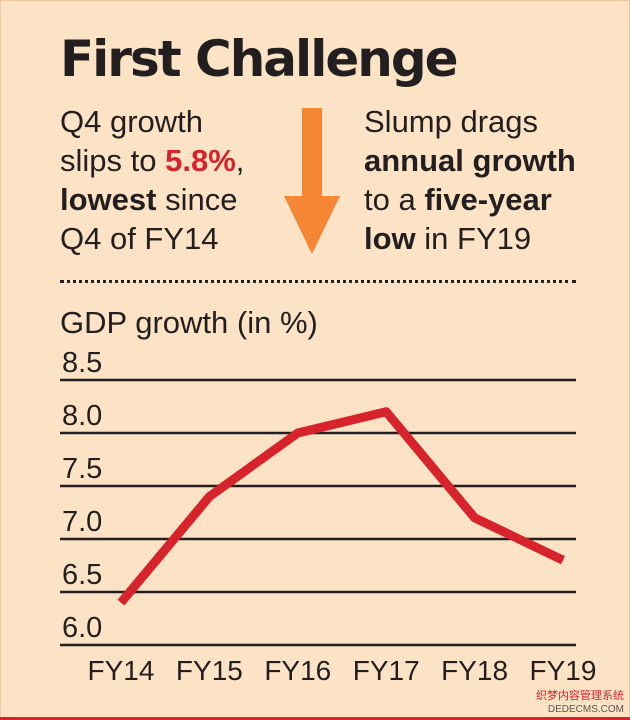 Image resolution: width=630 pixels, height=720 pixels. Describe the element at coordinates (473, 238) in the screenshot. I see `right-note-line-4-suffix: in FY19` at that location.